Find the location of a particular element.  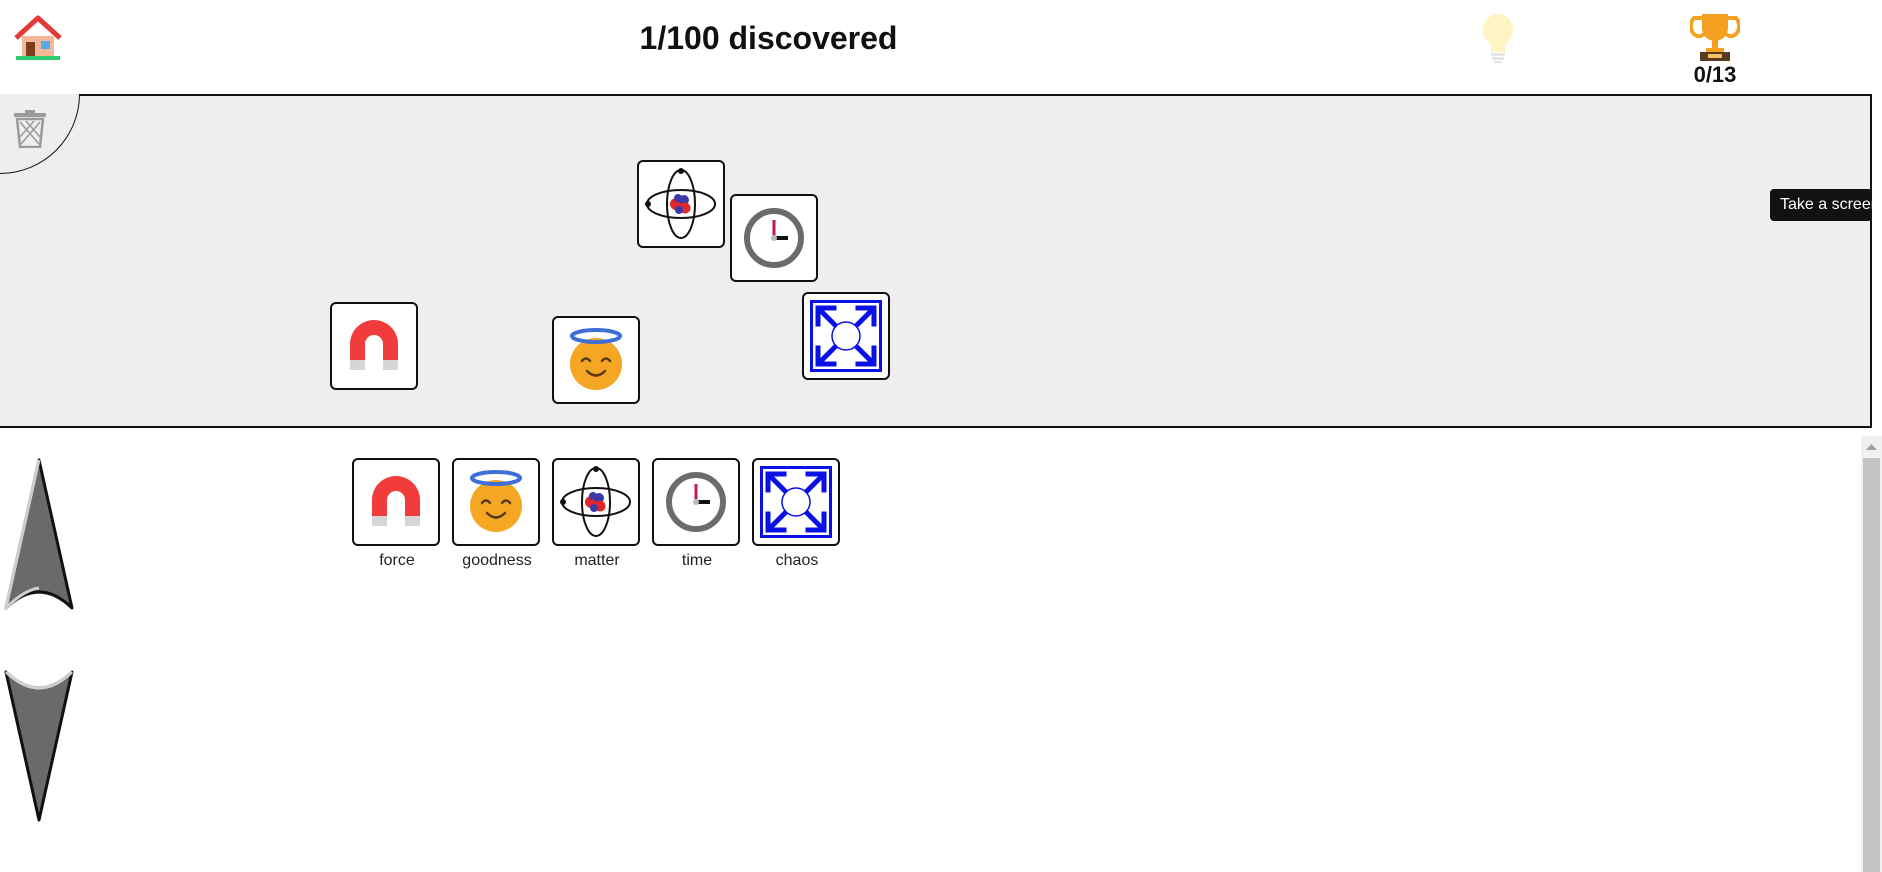

workspace-tile-chaos is located at coordinates (846, 336).